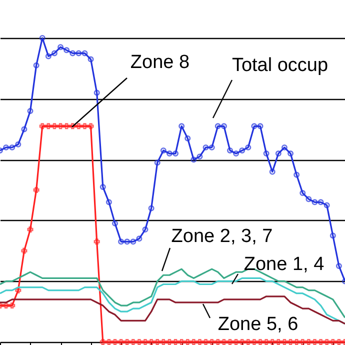  Describe the element at coordinates (222, 236) in the screenshot. I see `annotation: Zone 2, 3, 7` at that location.